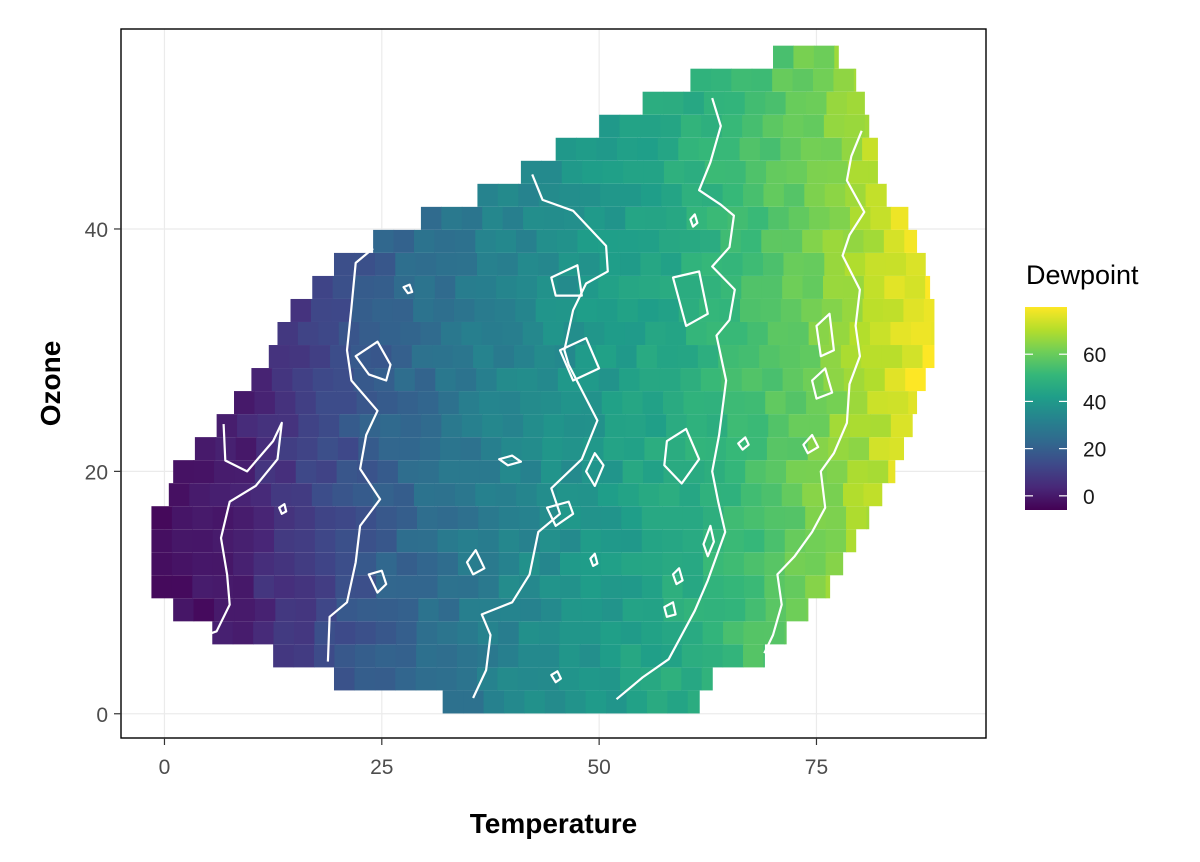  Describe the element at coordinates (1082, 275) in the screenshot. I see `legend-title: Dewpoint` at that location.